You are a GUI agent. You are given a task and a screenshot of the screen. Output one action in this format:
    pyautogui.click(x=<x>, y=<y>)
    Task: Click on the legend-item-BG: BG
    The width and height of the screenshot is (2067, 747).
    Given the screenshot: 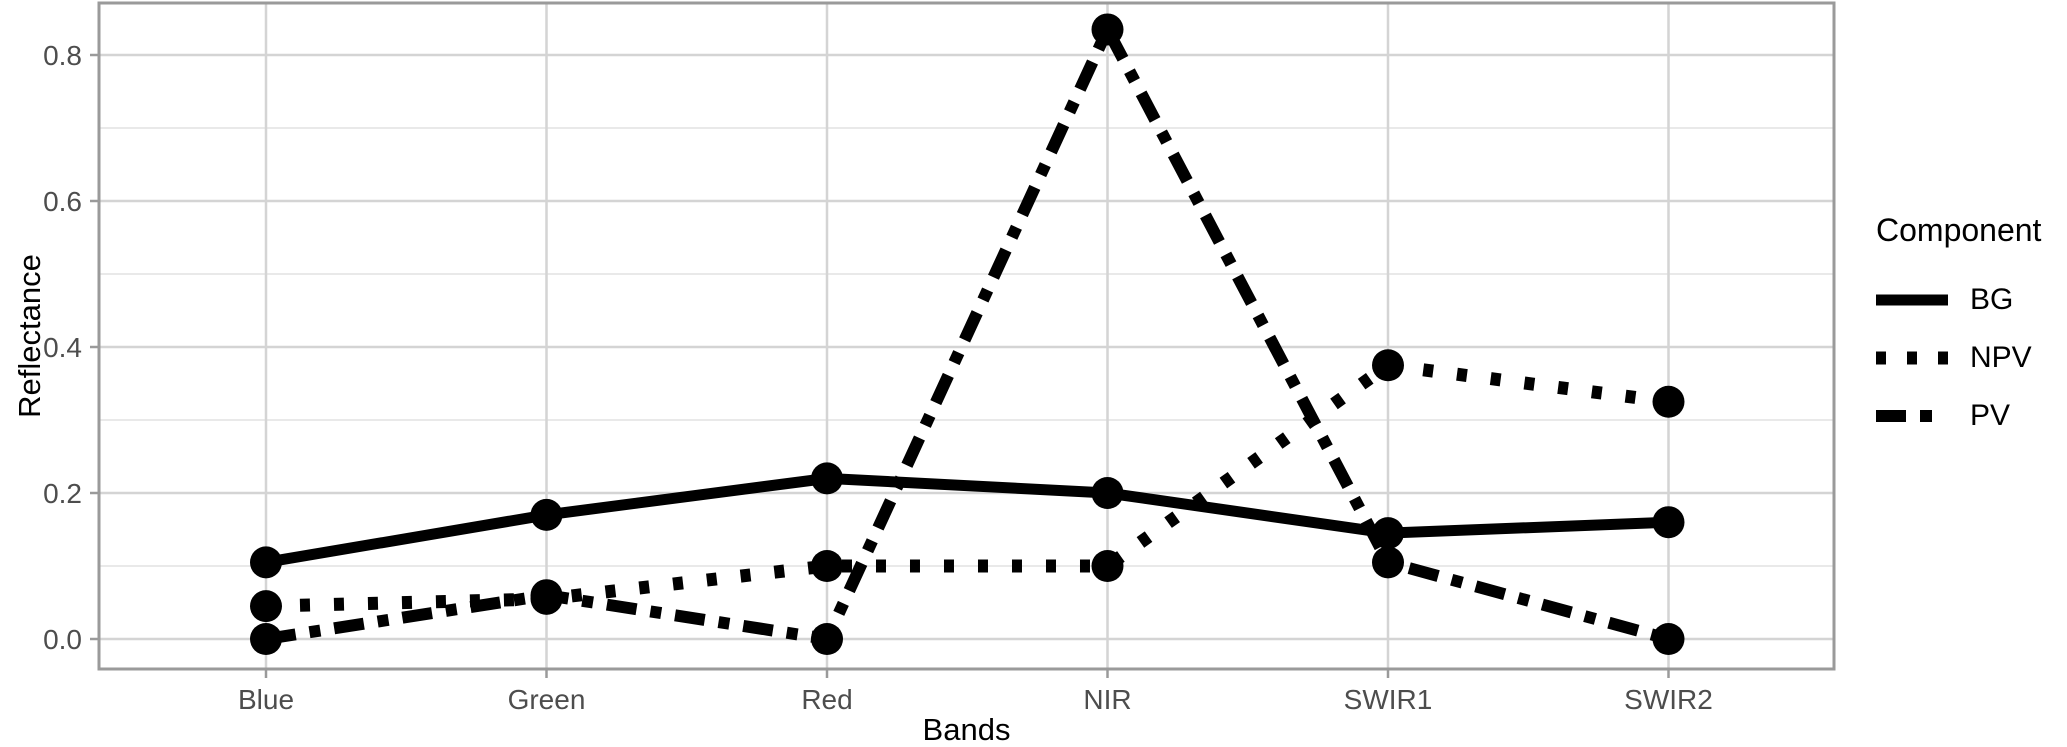 What is the action you would take?
    pyautogui.click(x=1971, y=300)
    